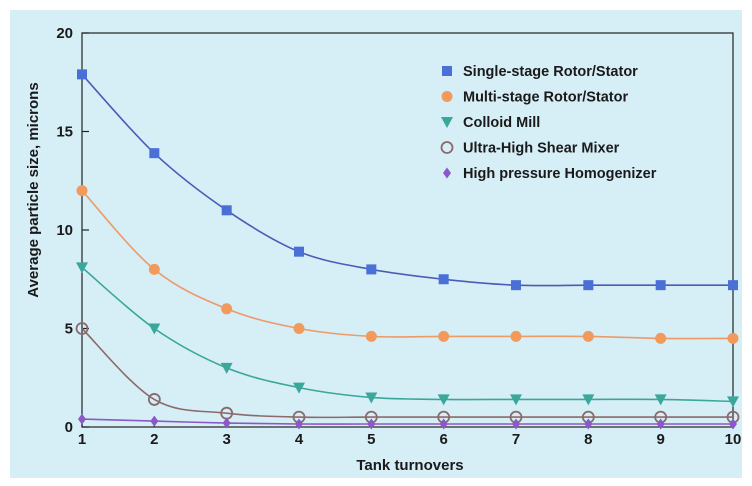 Image resolution: width=752 pixels, height=486 pixels. What do you see at coordinates (69, 427) in the screenshot?
I see `y-tick-label: 0` at bounding box center [69, 427].